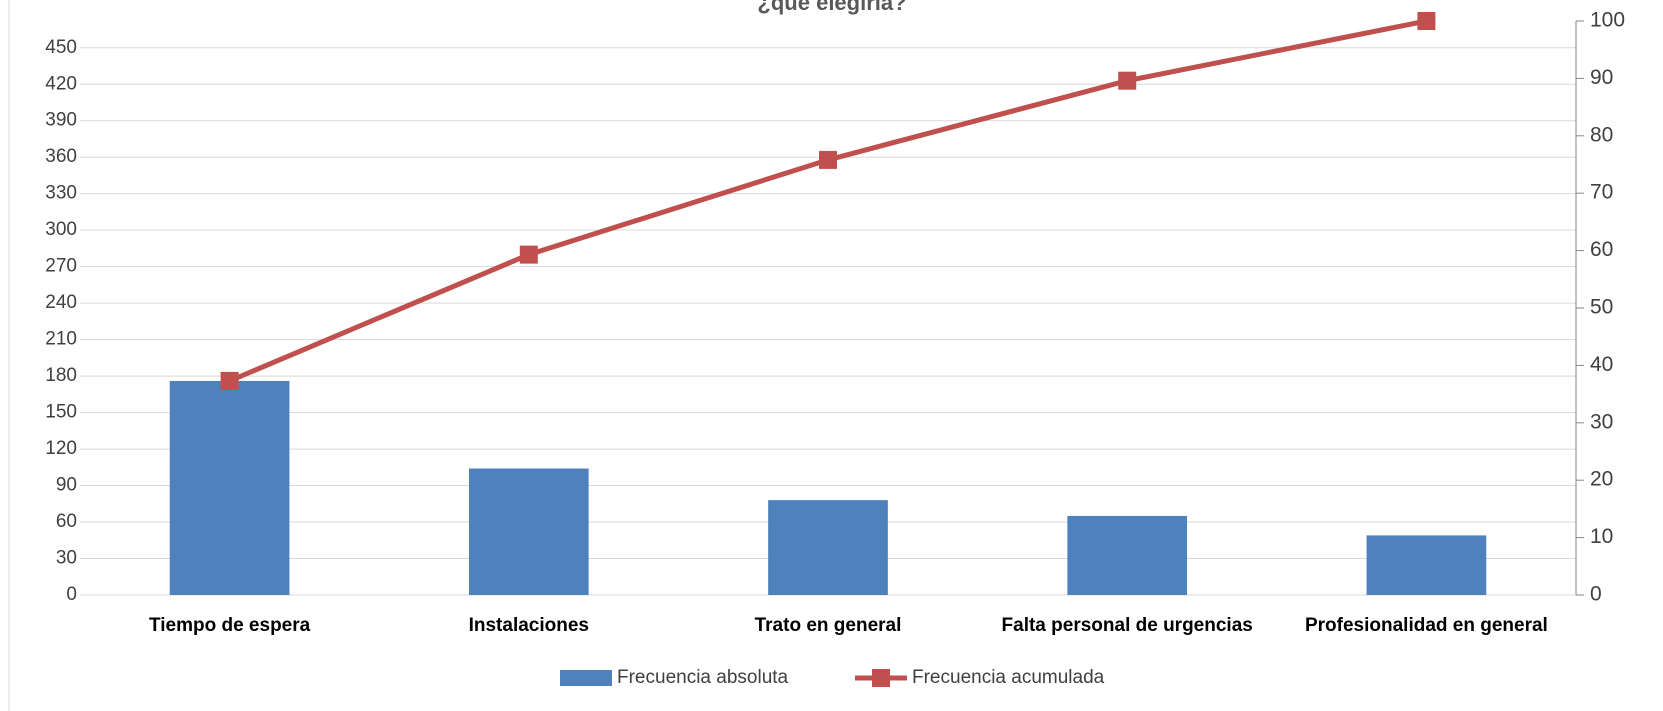 The width and height of the screenshot is (1663, 711). Describe the element at coordinates (61, 47) in the screenshot. I see `y-tick-label: 450` at that location.